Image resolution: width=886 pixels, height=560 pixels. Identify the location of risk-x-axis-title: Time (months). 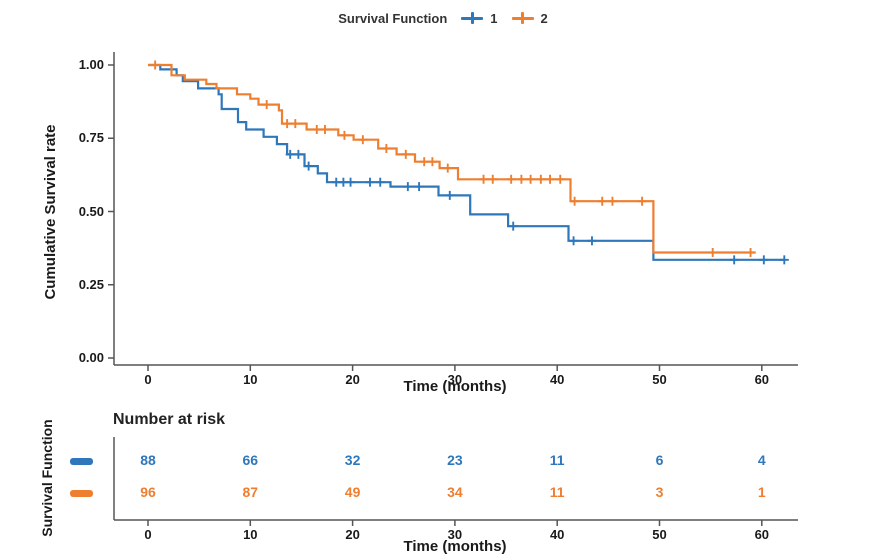
(455, 546).